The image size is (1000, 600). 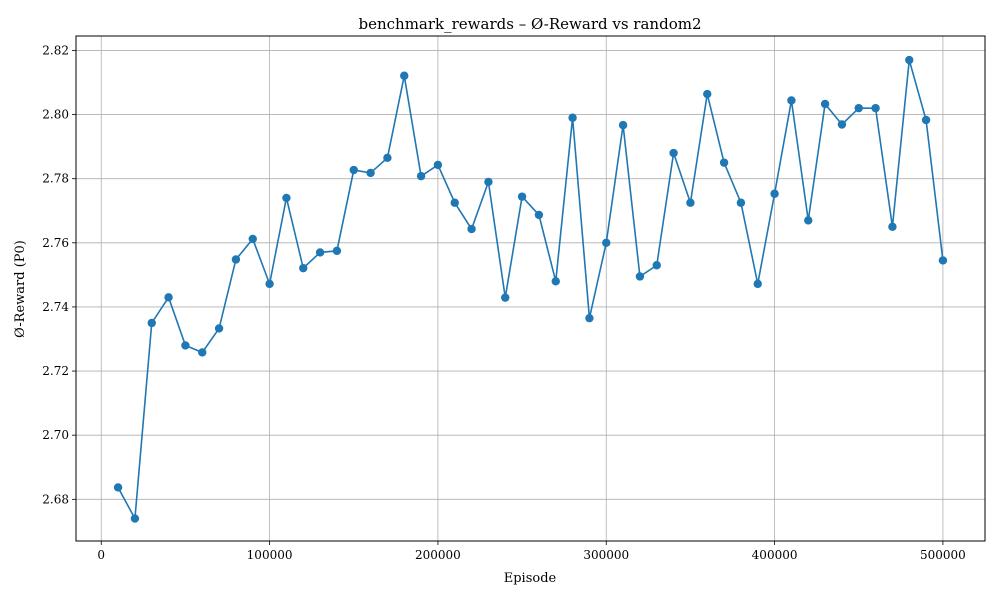 I want to click on y-tick-label: 2.76, so click(x=55, y=243).